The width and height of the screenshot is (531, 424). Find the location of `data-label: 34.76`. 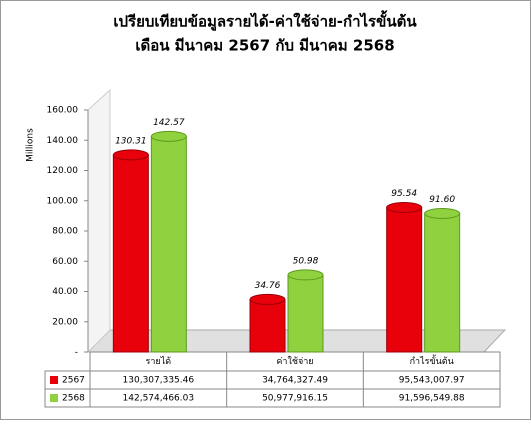

data-label: 34.76 is located at coordinates (268, 286).